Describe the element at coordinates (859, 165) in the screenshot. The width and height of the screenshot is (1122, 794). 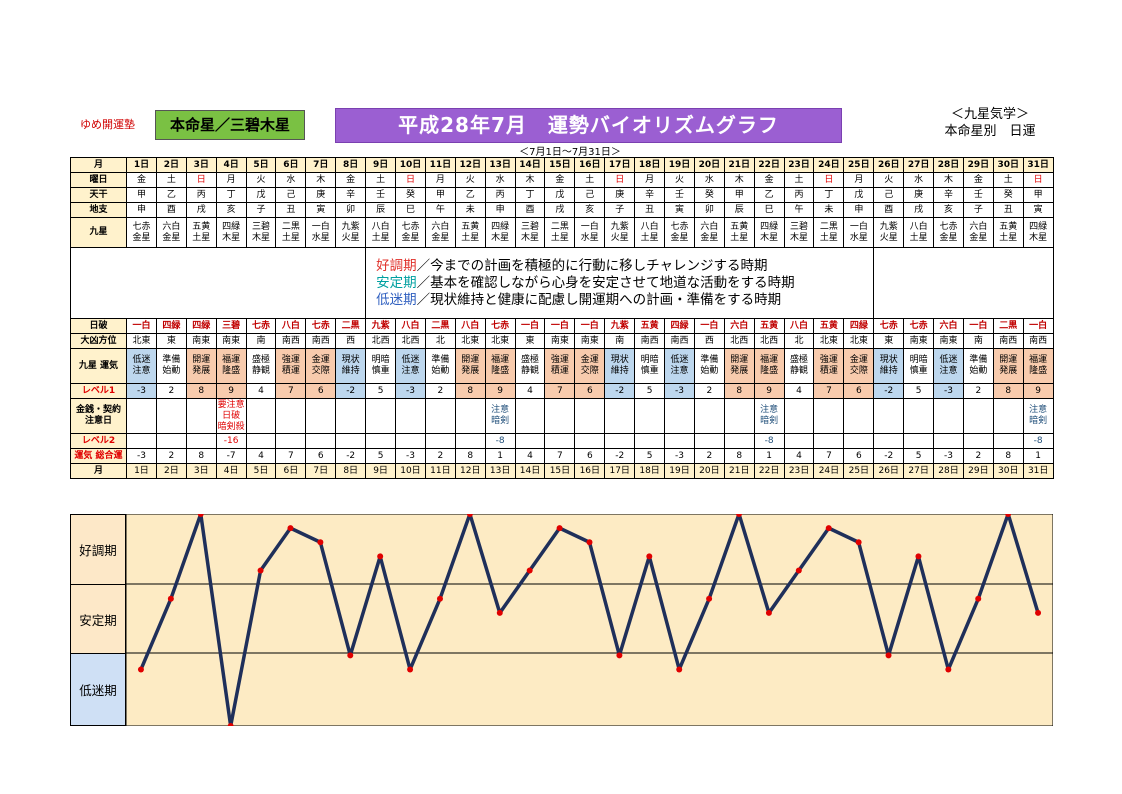
I see `date-cell: 25日` at that location.